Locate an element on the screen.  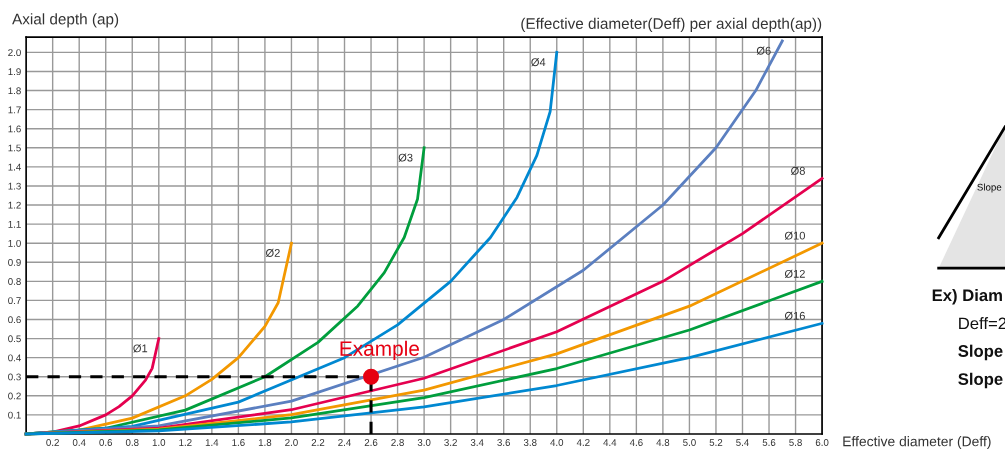
x-tick-label: 3.6 is located at coordinates (504, 442).